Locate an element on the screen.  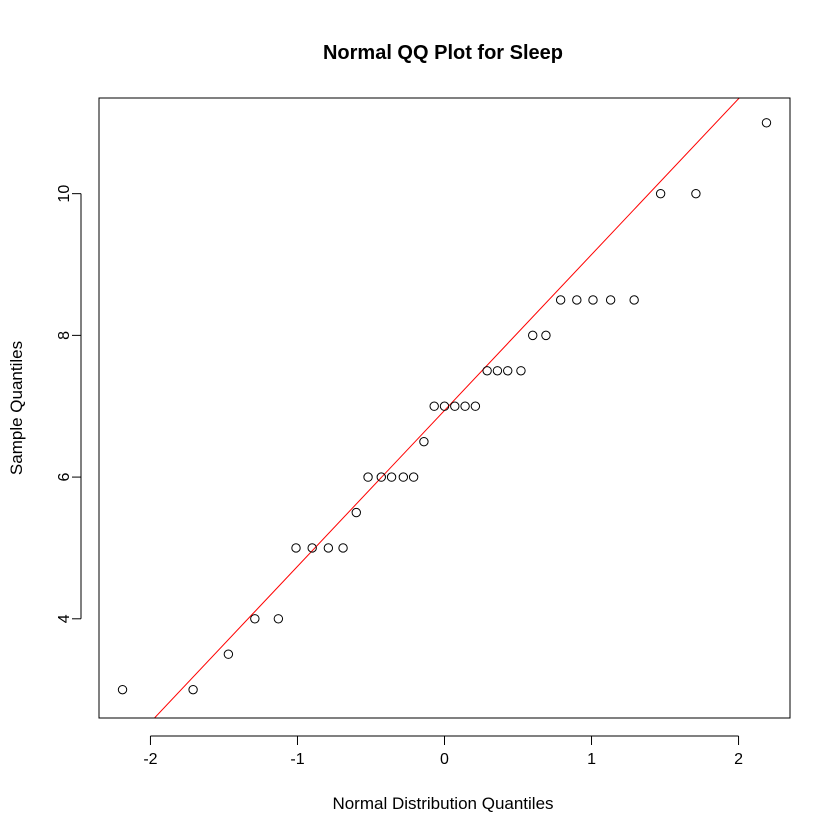
y-tick-label: 8 is located at coordinates (64, 335).